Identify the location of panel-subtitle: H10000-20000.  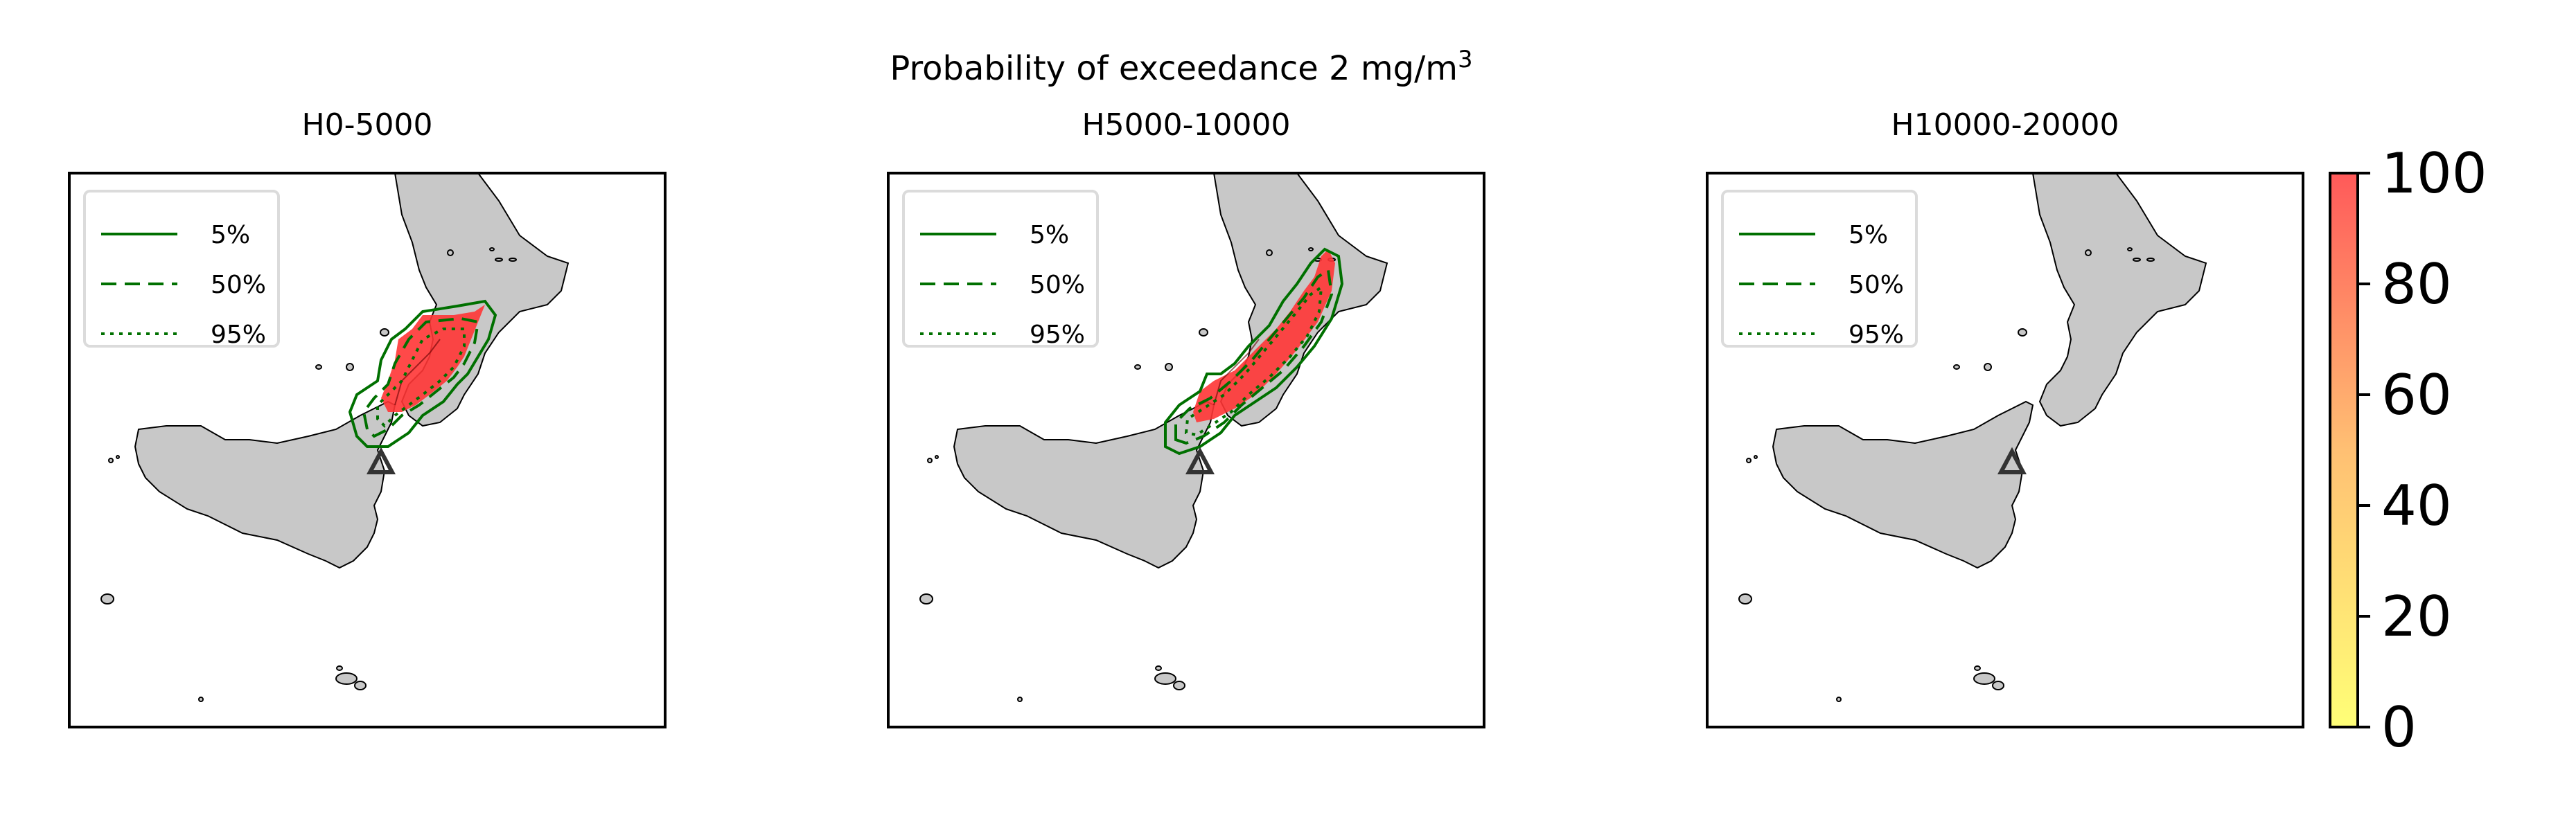
(2005, 125).